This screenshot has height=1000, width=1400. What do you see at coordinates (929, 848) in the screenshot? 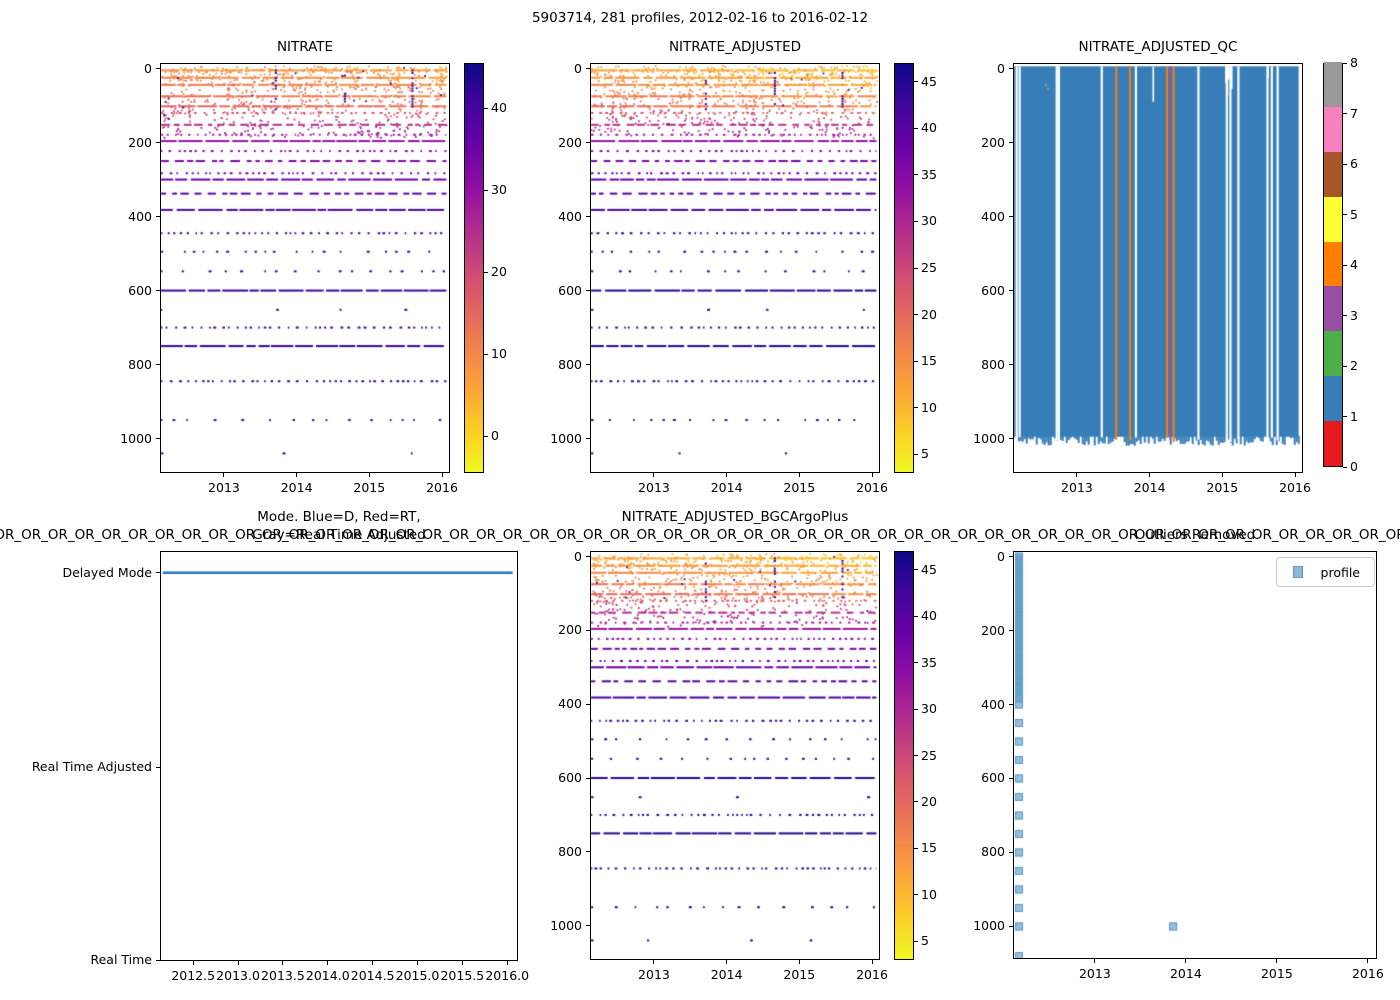
I see `colorbar-tick-label: 15` at bounding box center [929, 848].